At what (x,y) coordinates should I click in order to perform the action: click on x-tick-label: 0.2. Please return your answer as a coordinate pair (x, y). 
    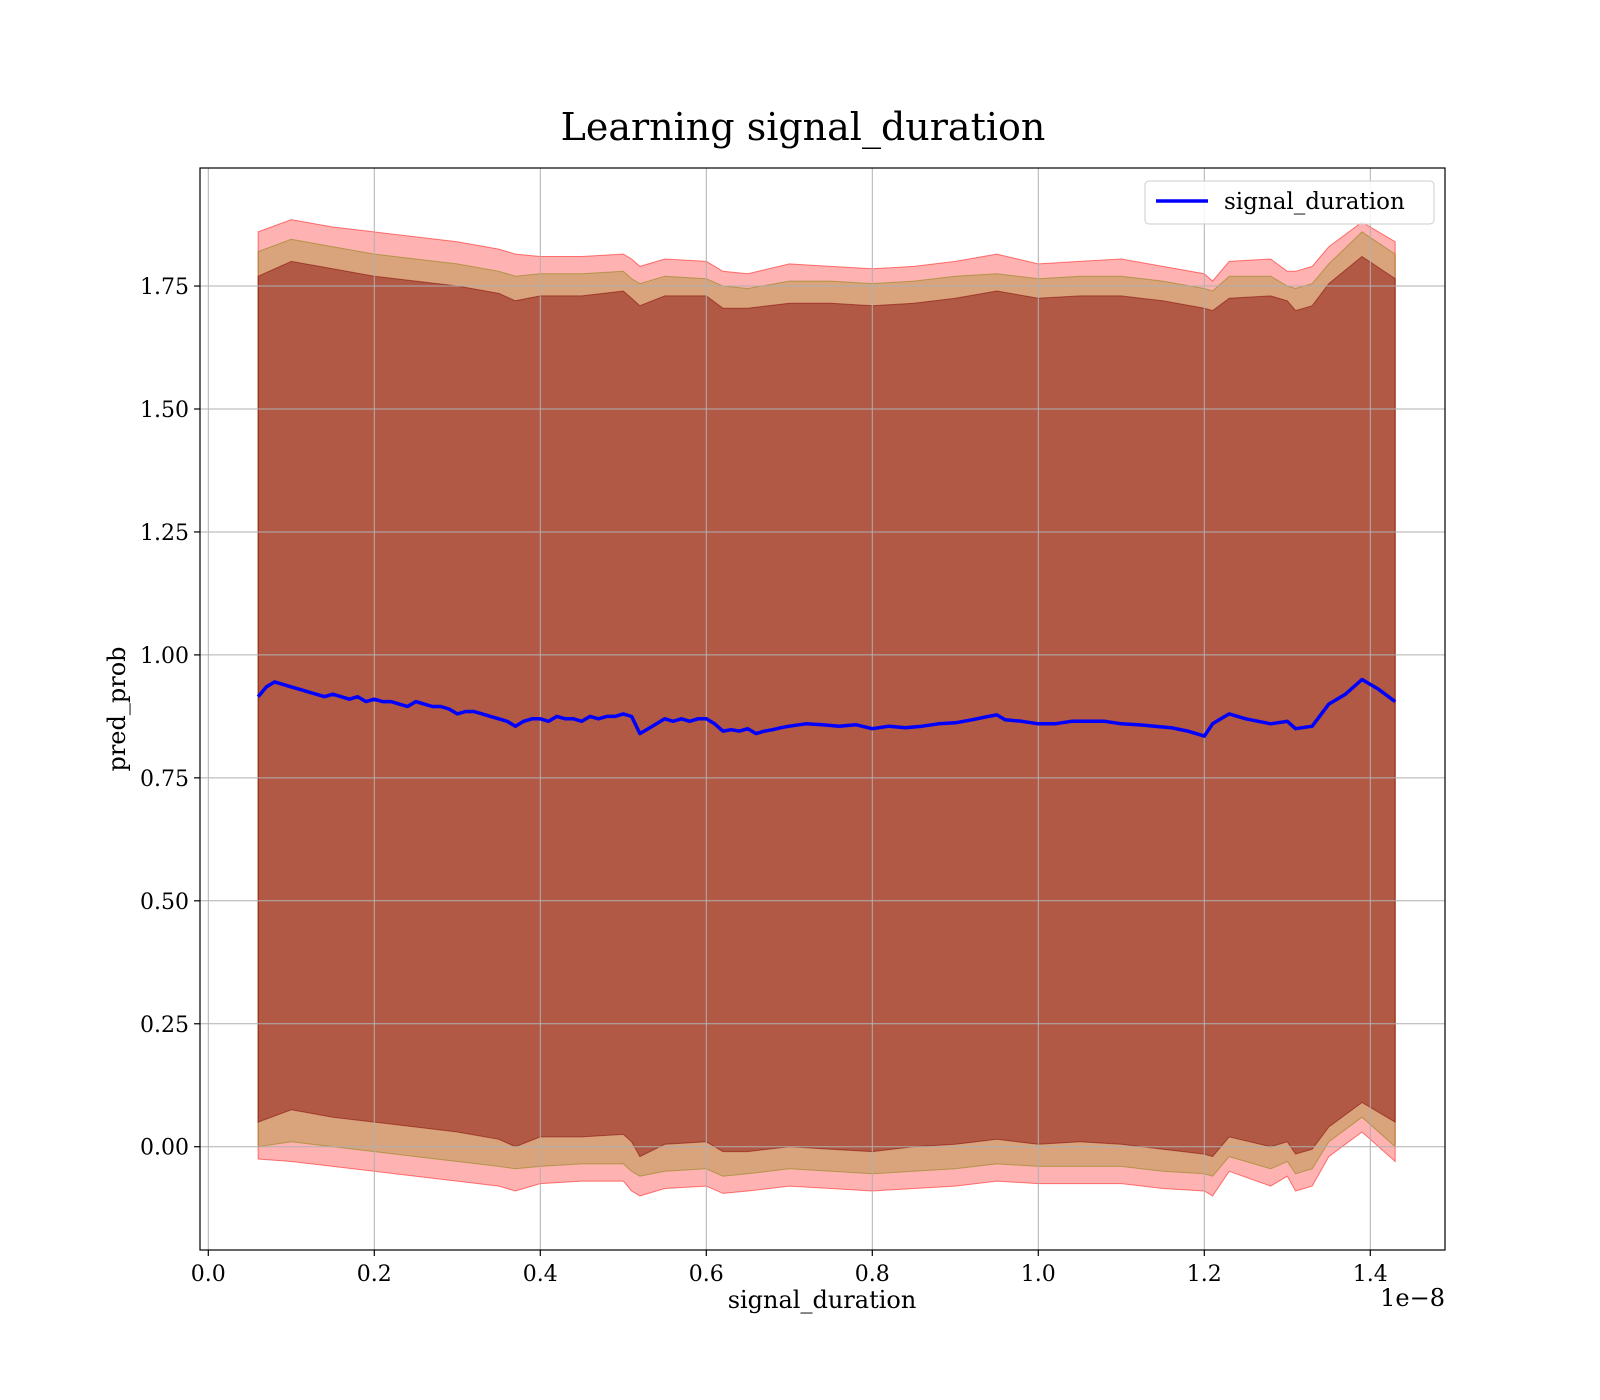
    Looking at the image, I should click on (374, 1274).